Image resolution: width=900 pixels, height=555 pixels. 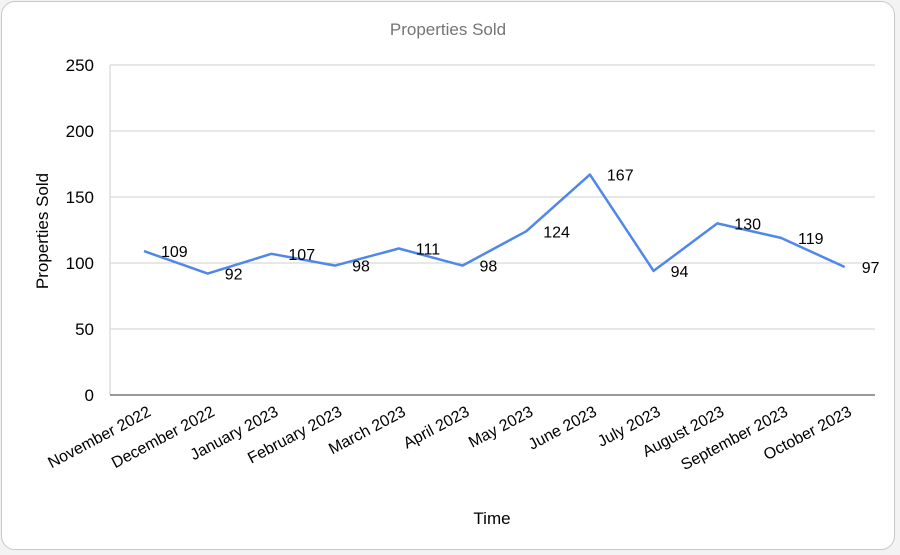 What do you see at coordinates (811, 239) in the screenshot?
I see `data-label: 119` at bounding box center [811, 239].